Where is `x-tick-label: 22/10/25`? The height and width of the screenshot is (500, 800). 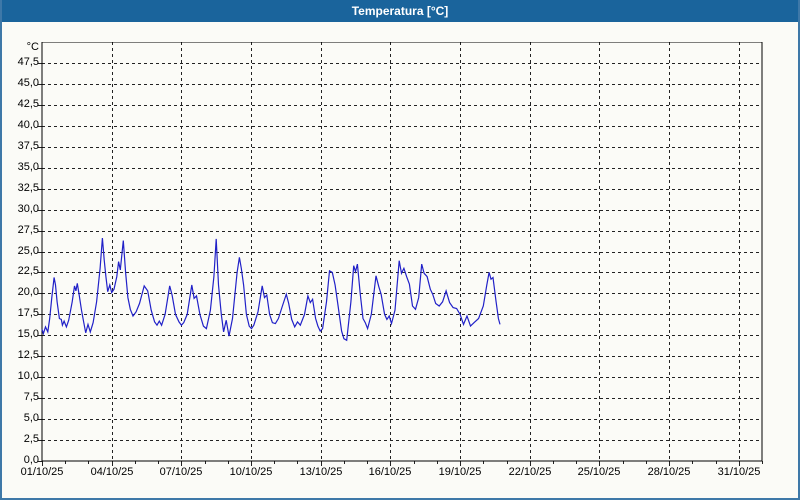 x-tick-label: 22/10/25 is located at coordinates (530, 472).